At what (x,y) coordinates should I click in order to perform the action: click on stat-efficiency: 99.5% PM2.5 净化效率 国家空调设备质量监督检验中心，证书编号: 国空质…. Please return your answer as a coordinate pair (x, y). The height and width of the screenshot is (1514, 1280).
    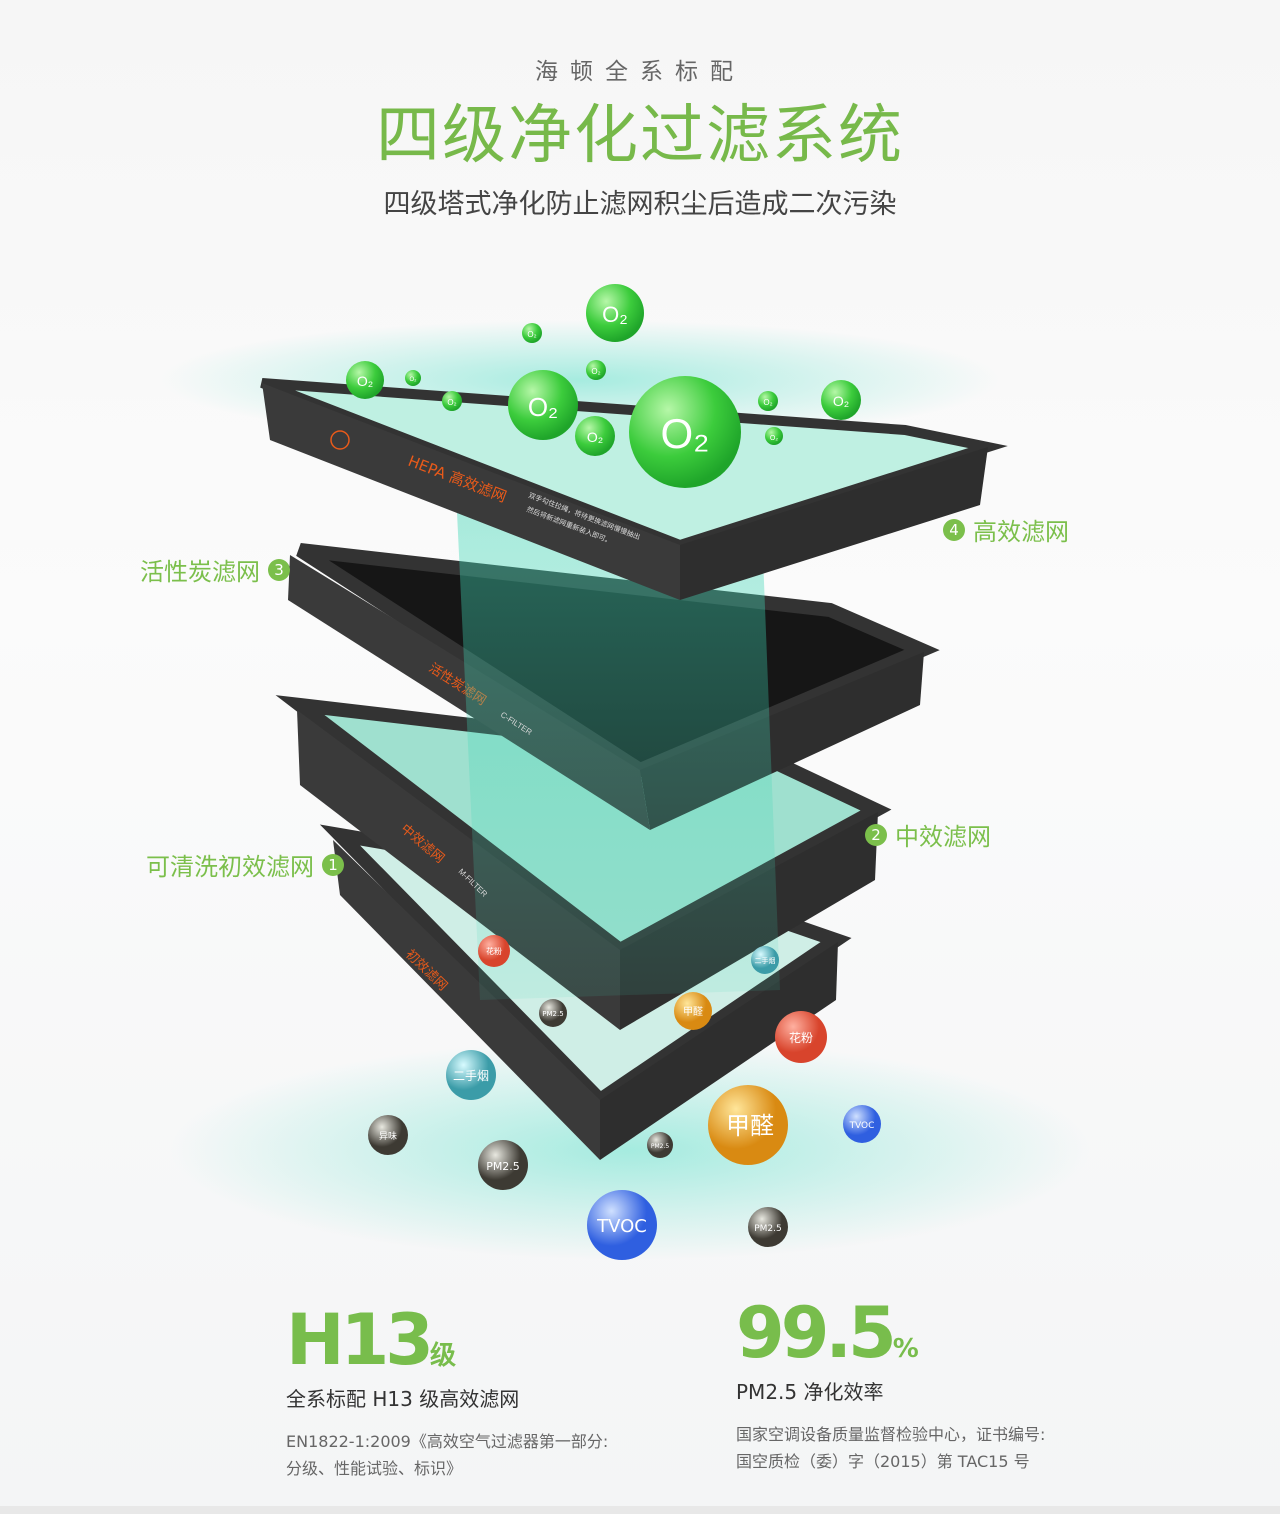
    Looking at the image, I should click on (890, 1386).